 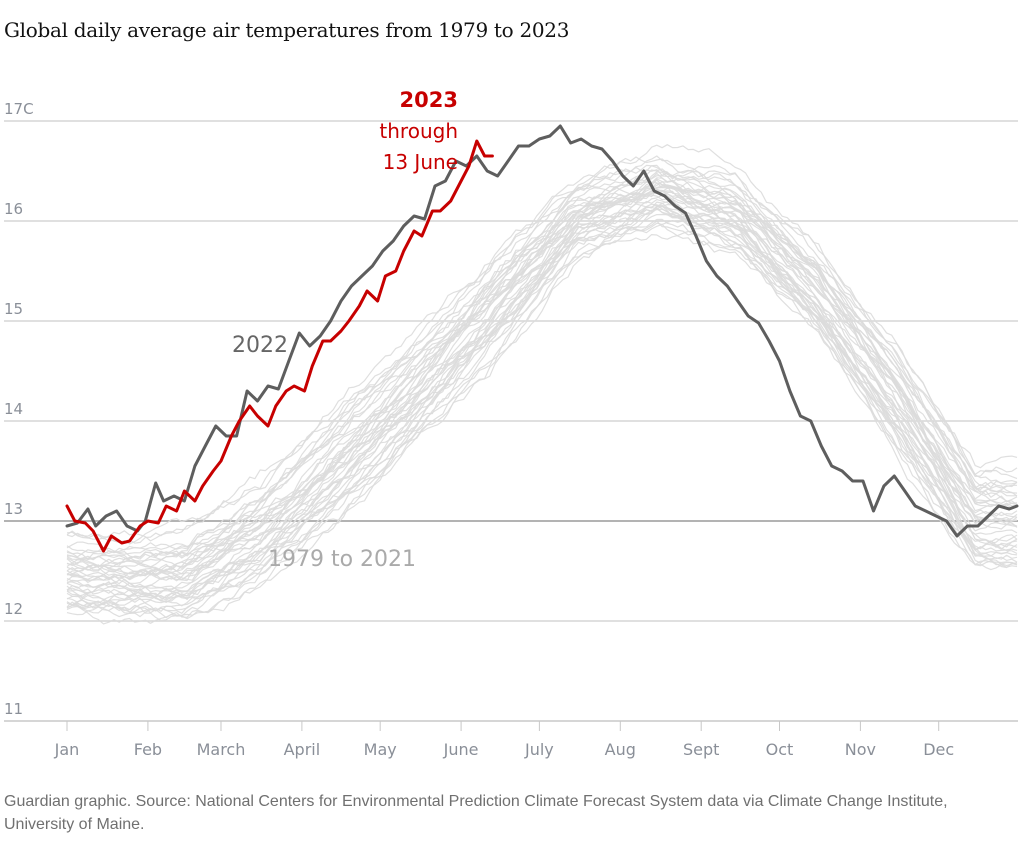 What do you see at coordinates (221, 749) in the screenshot?
I see `x-tick-label: March` at bounding box center [221, 749].